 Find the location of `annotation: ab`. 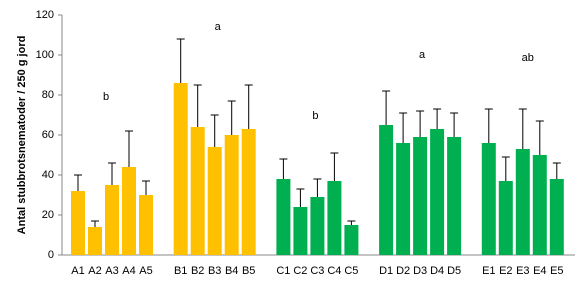

annotation: ab is located at coordinates (528, 58).